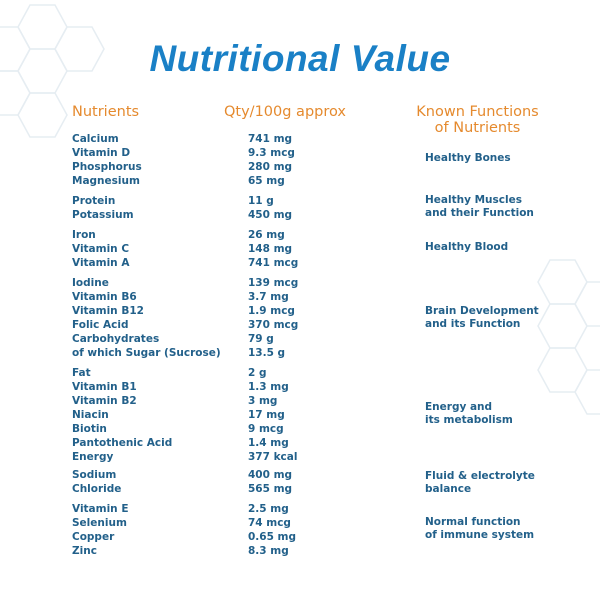  I want to click on function-line: Brain Development, so click(482, 311).